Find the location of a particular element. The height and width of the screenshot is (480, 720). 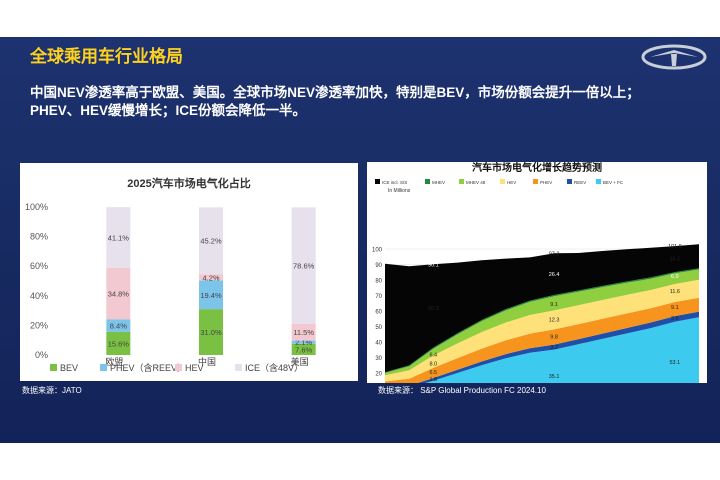

y-tick-label: 70 is located at coordinates (378, 297).